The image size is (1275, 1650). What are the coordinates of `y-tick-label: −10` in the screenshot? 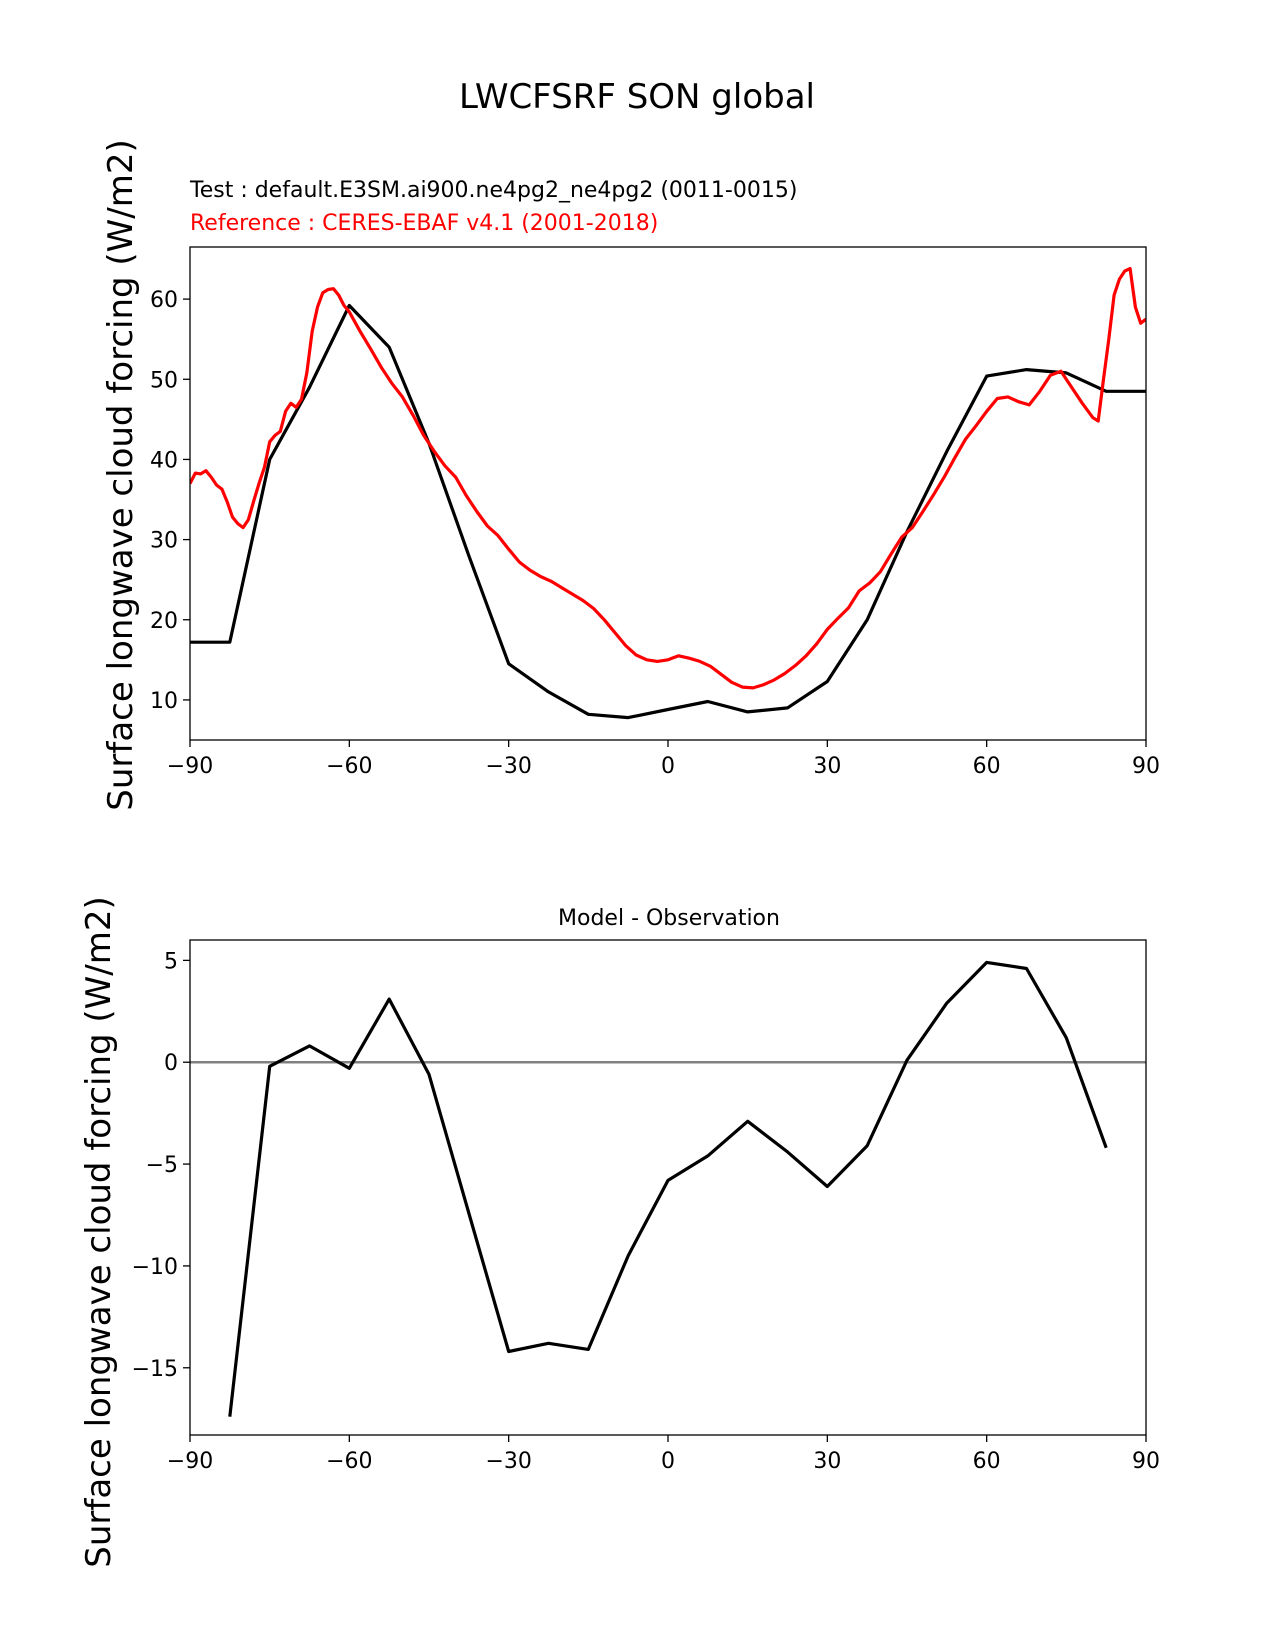 It's located at (155, 1267).